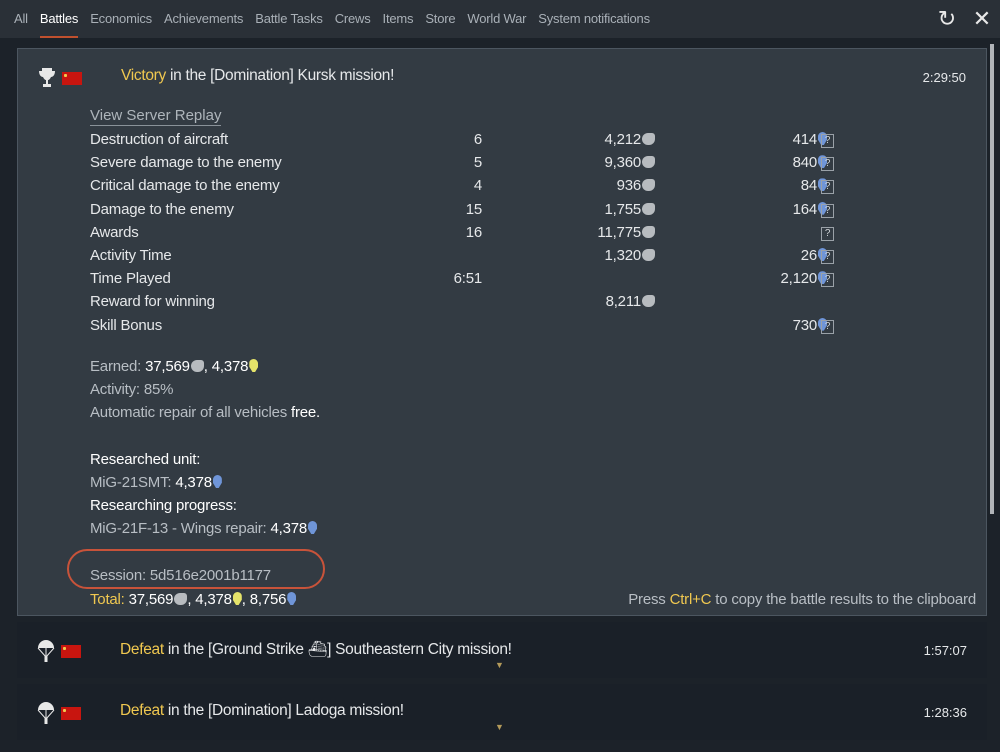  Describe the element at coordinates (156, 116) in the screenshot. I see `view-server-replay-link: View Server Replay` at that location.